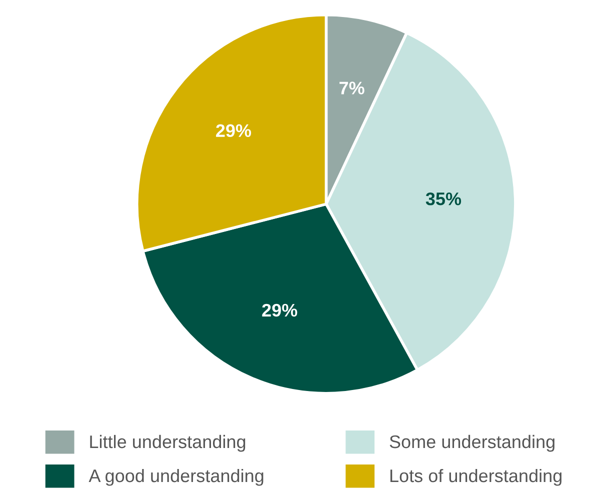 This screenshot has width=608, height=499. What do you see at coordinates (444, 199) in the screenshot?
I see `data-label: 35%` at bounding box center [444, 199].